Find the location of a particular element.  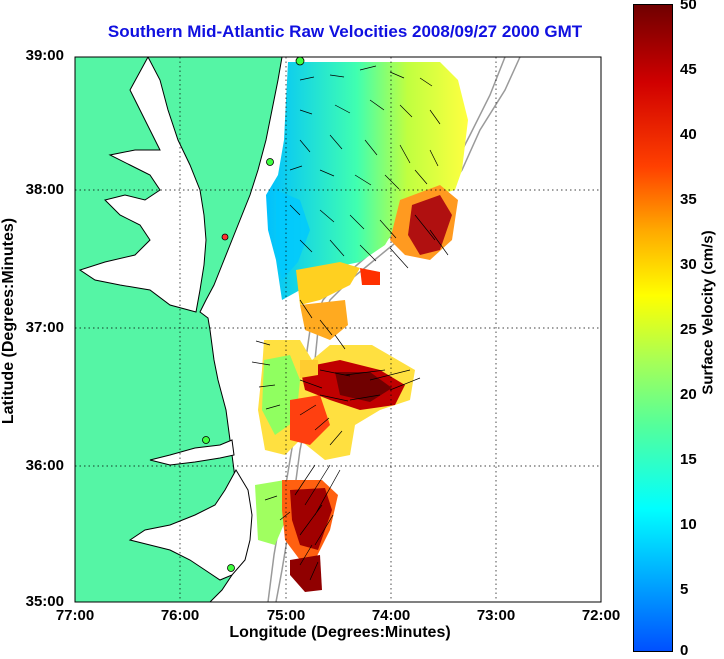

x-tick-label: 76:00 is located at coordinates (180, 615).